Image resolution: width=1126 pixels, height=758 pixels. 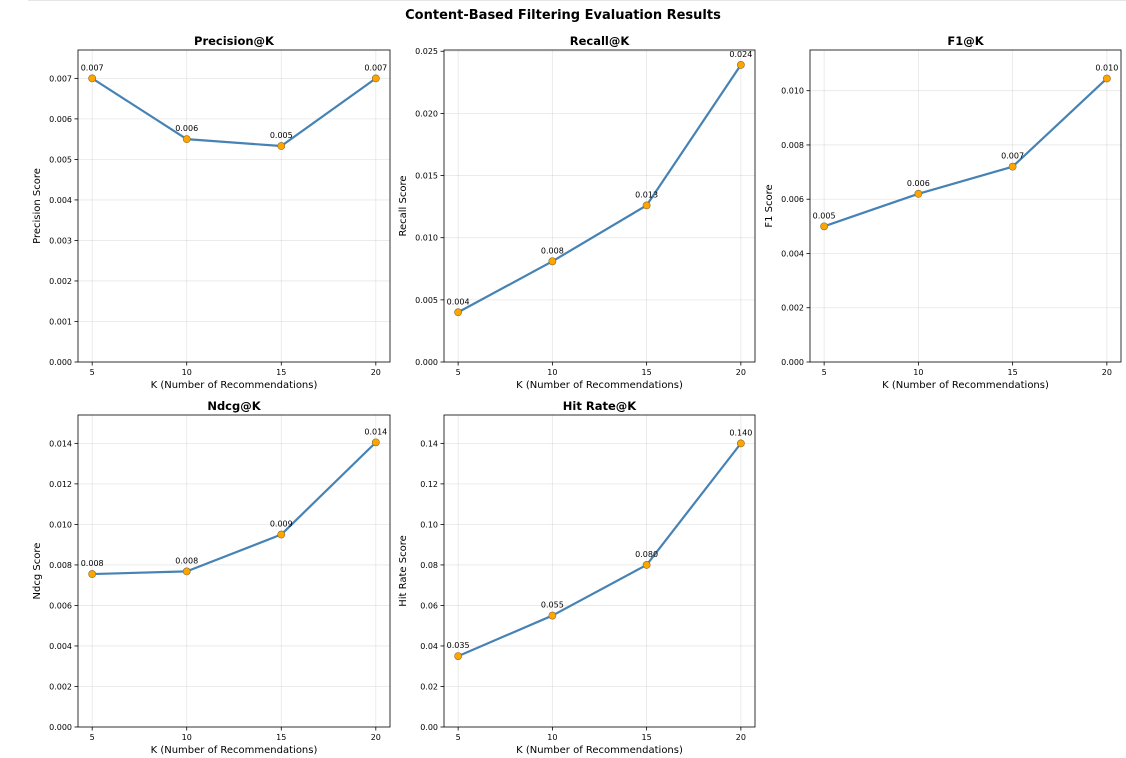 I want to click on chart-title: Hit Rate@K, so click(x=600, y=406).